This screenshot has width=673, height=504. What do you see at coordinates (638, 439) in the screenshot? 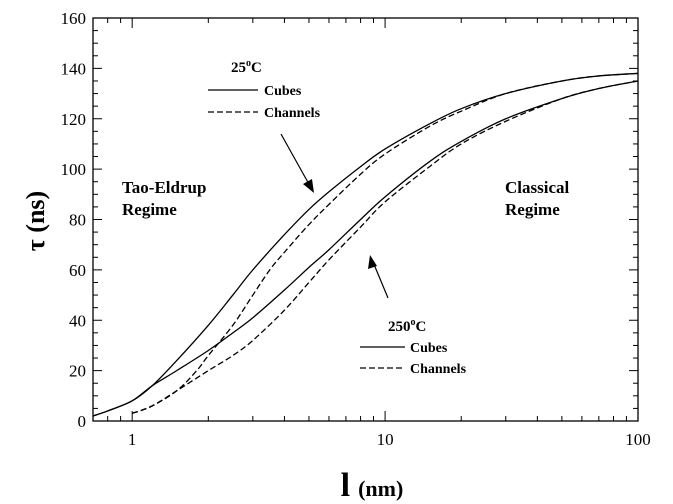
I see `x-tick-label: 100` at bounding box center [638, 439].